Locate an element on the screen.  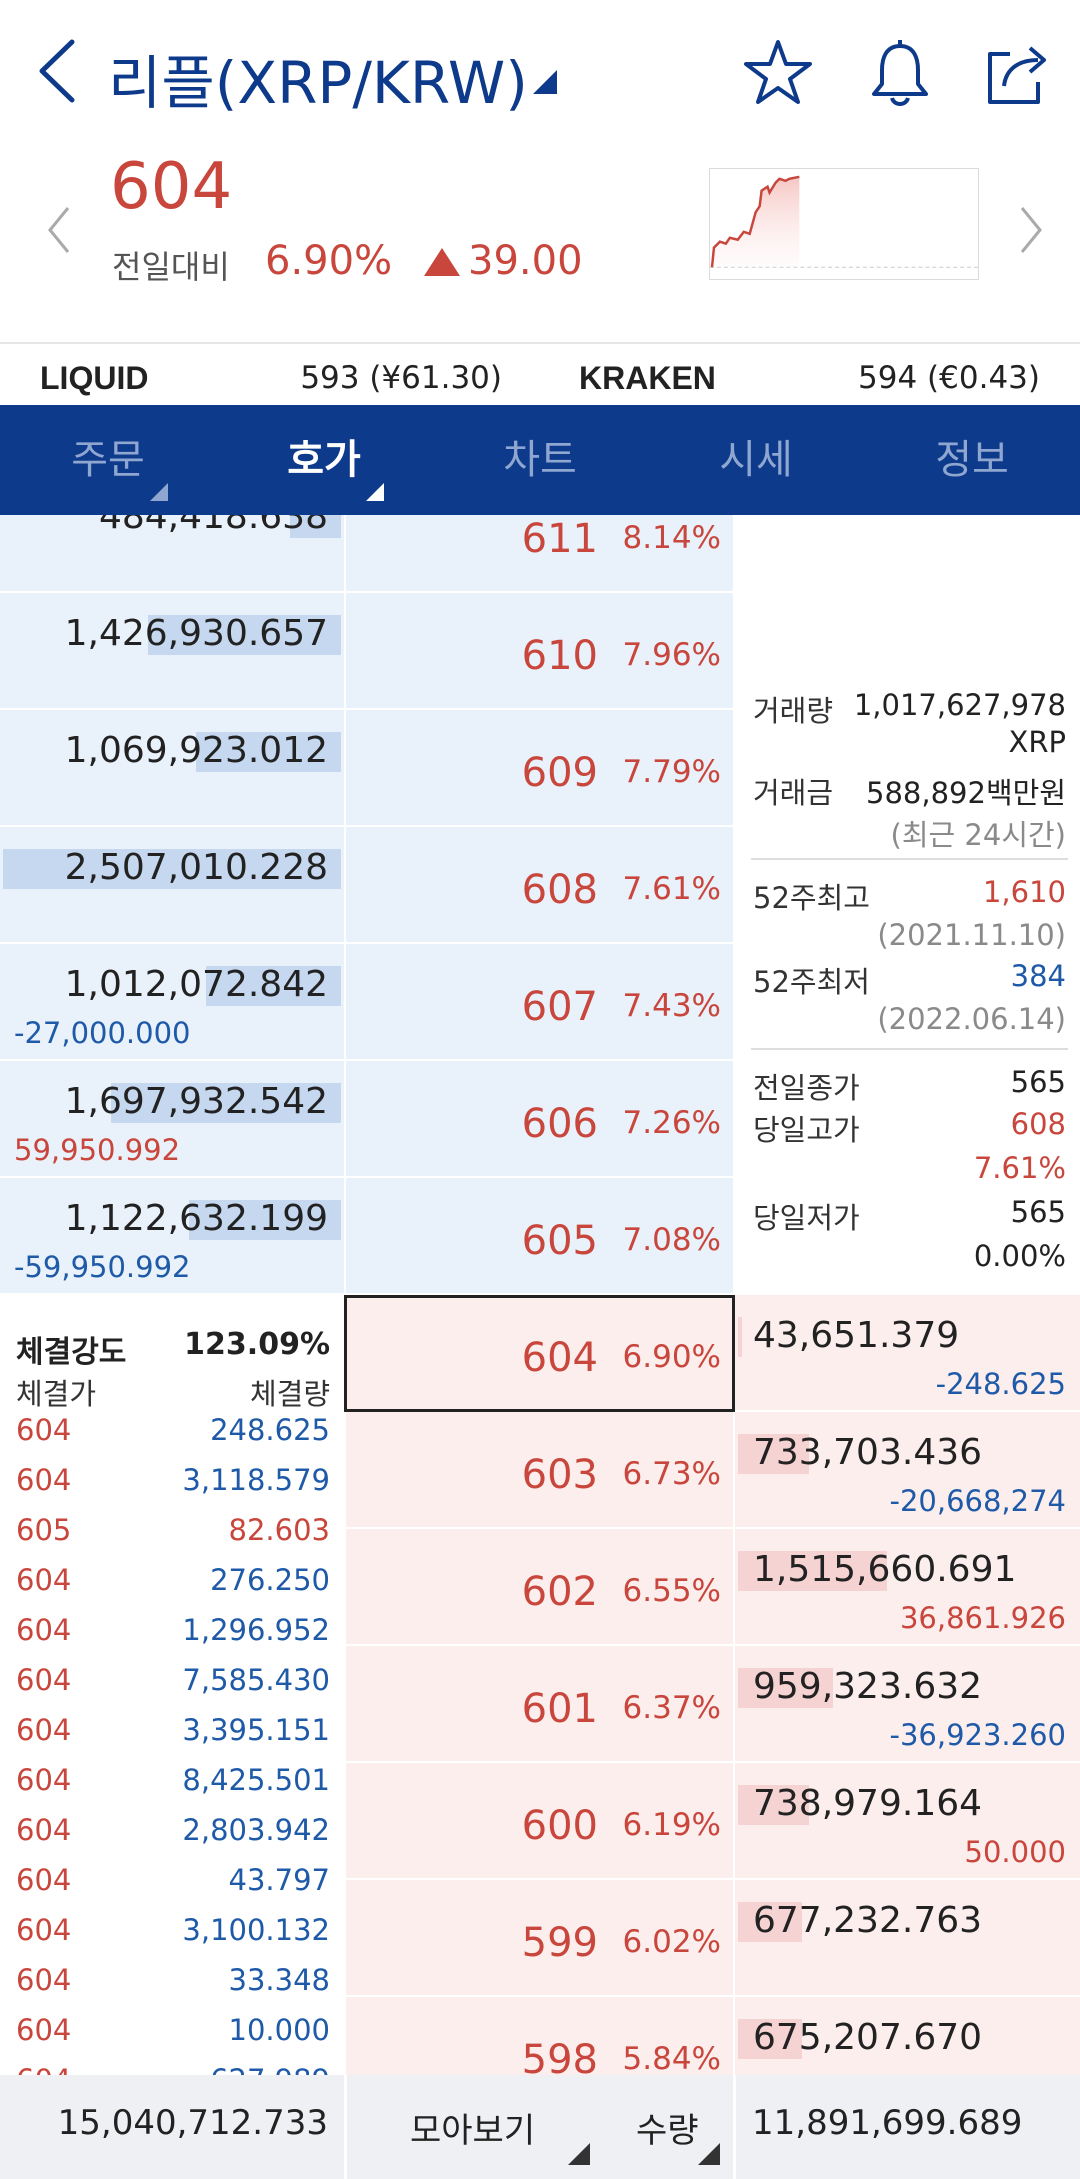
high52-date: (2021.11.10) is located at coordinates (971, 935).